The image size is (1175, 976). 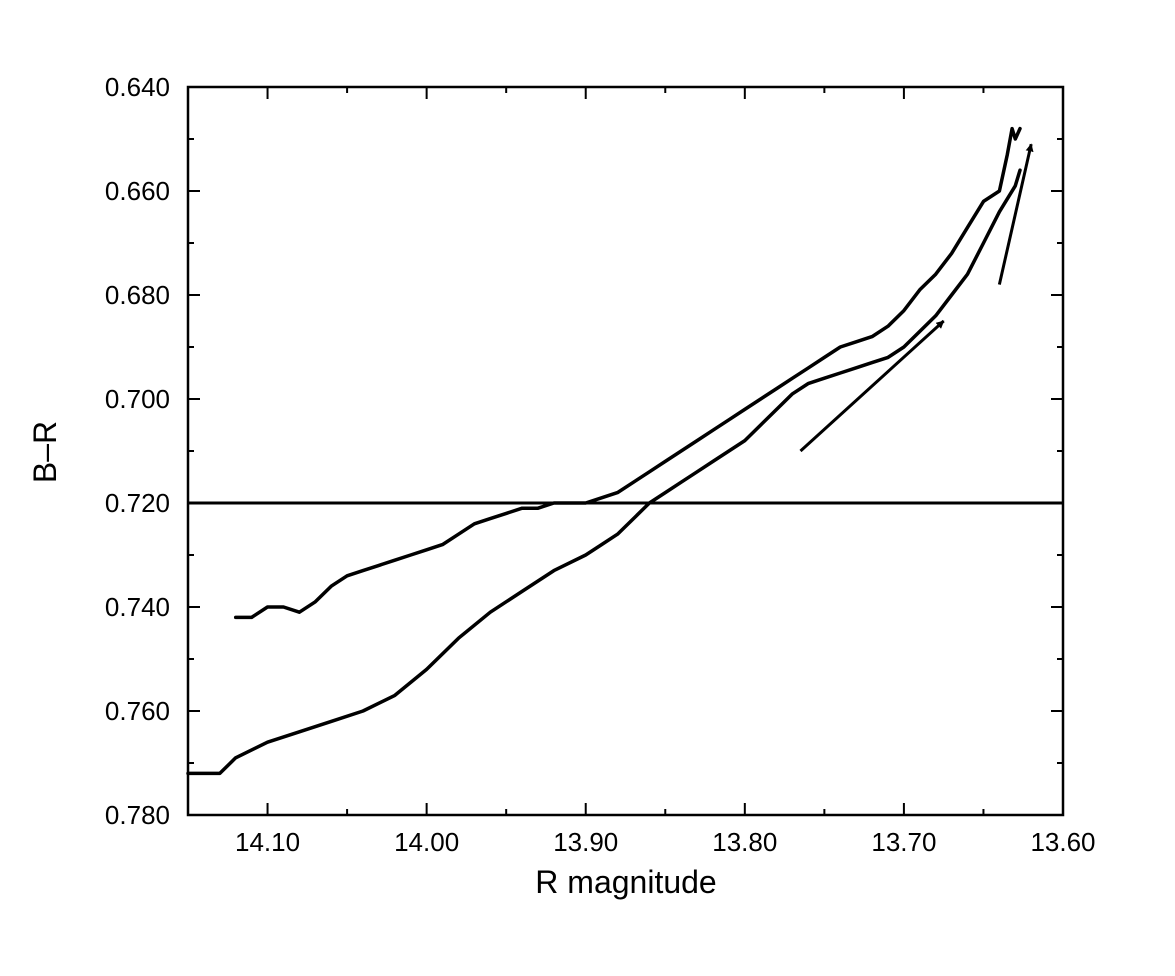 I want to click on y-axis-title: B–R, so click(x=45, y=452).